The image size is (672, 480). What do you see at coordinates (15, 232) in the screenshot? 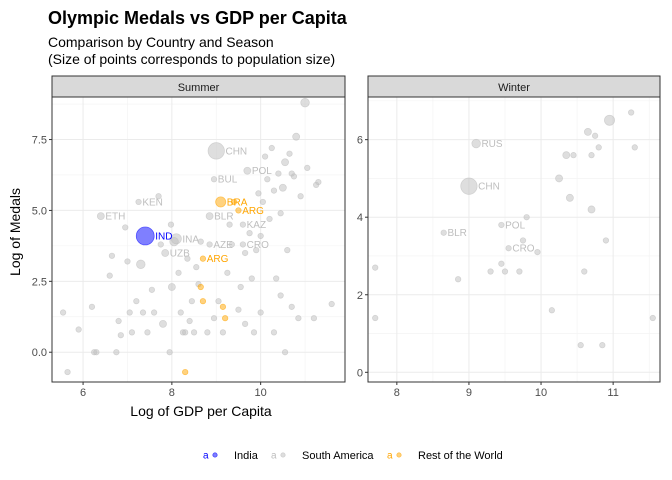
I see `y-axis-title: Log of Medals` at bounding box center [15, 232].